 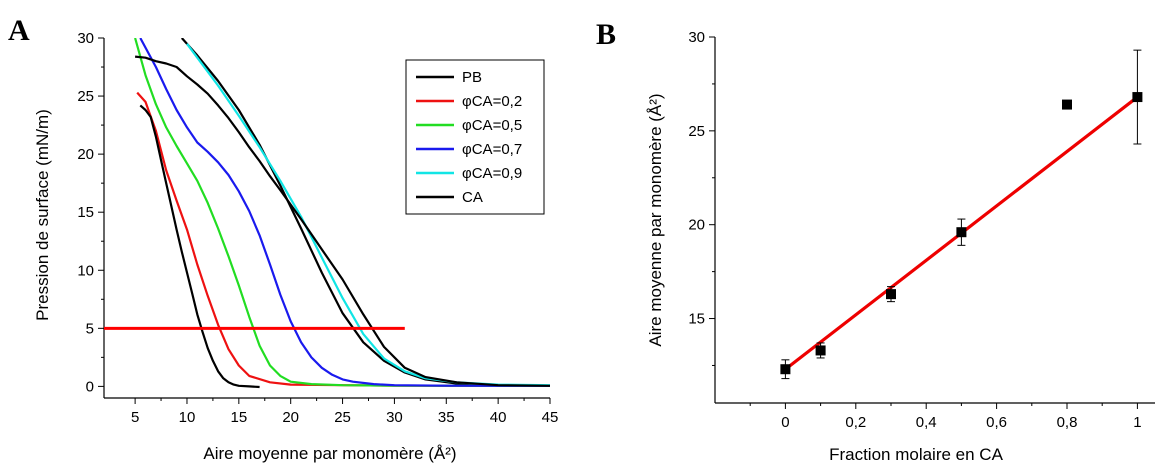 What do you see at coordinates (492, 101) in the screenshot?
I see `legend-label-1: φCA=0,2` at bounding box center [492, 101].